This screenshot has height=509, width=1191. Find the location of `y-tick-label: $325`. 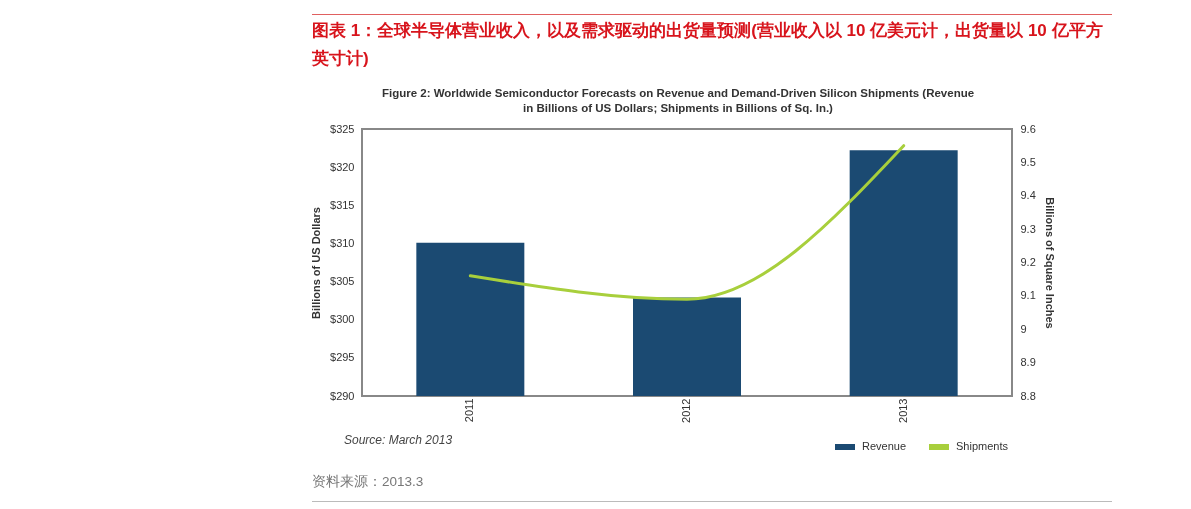

y-tick-label: $325 is located at coordinates (342, 128).